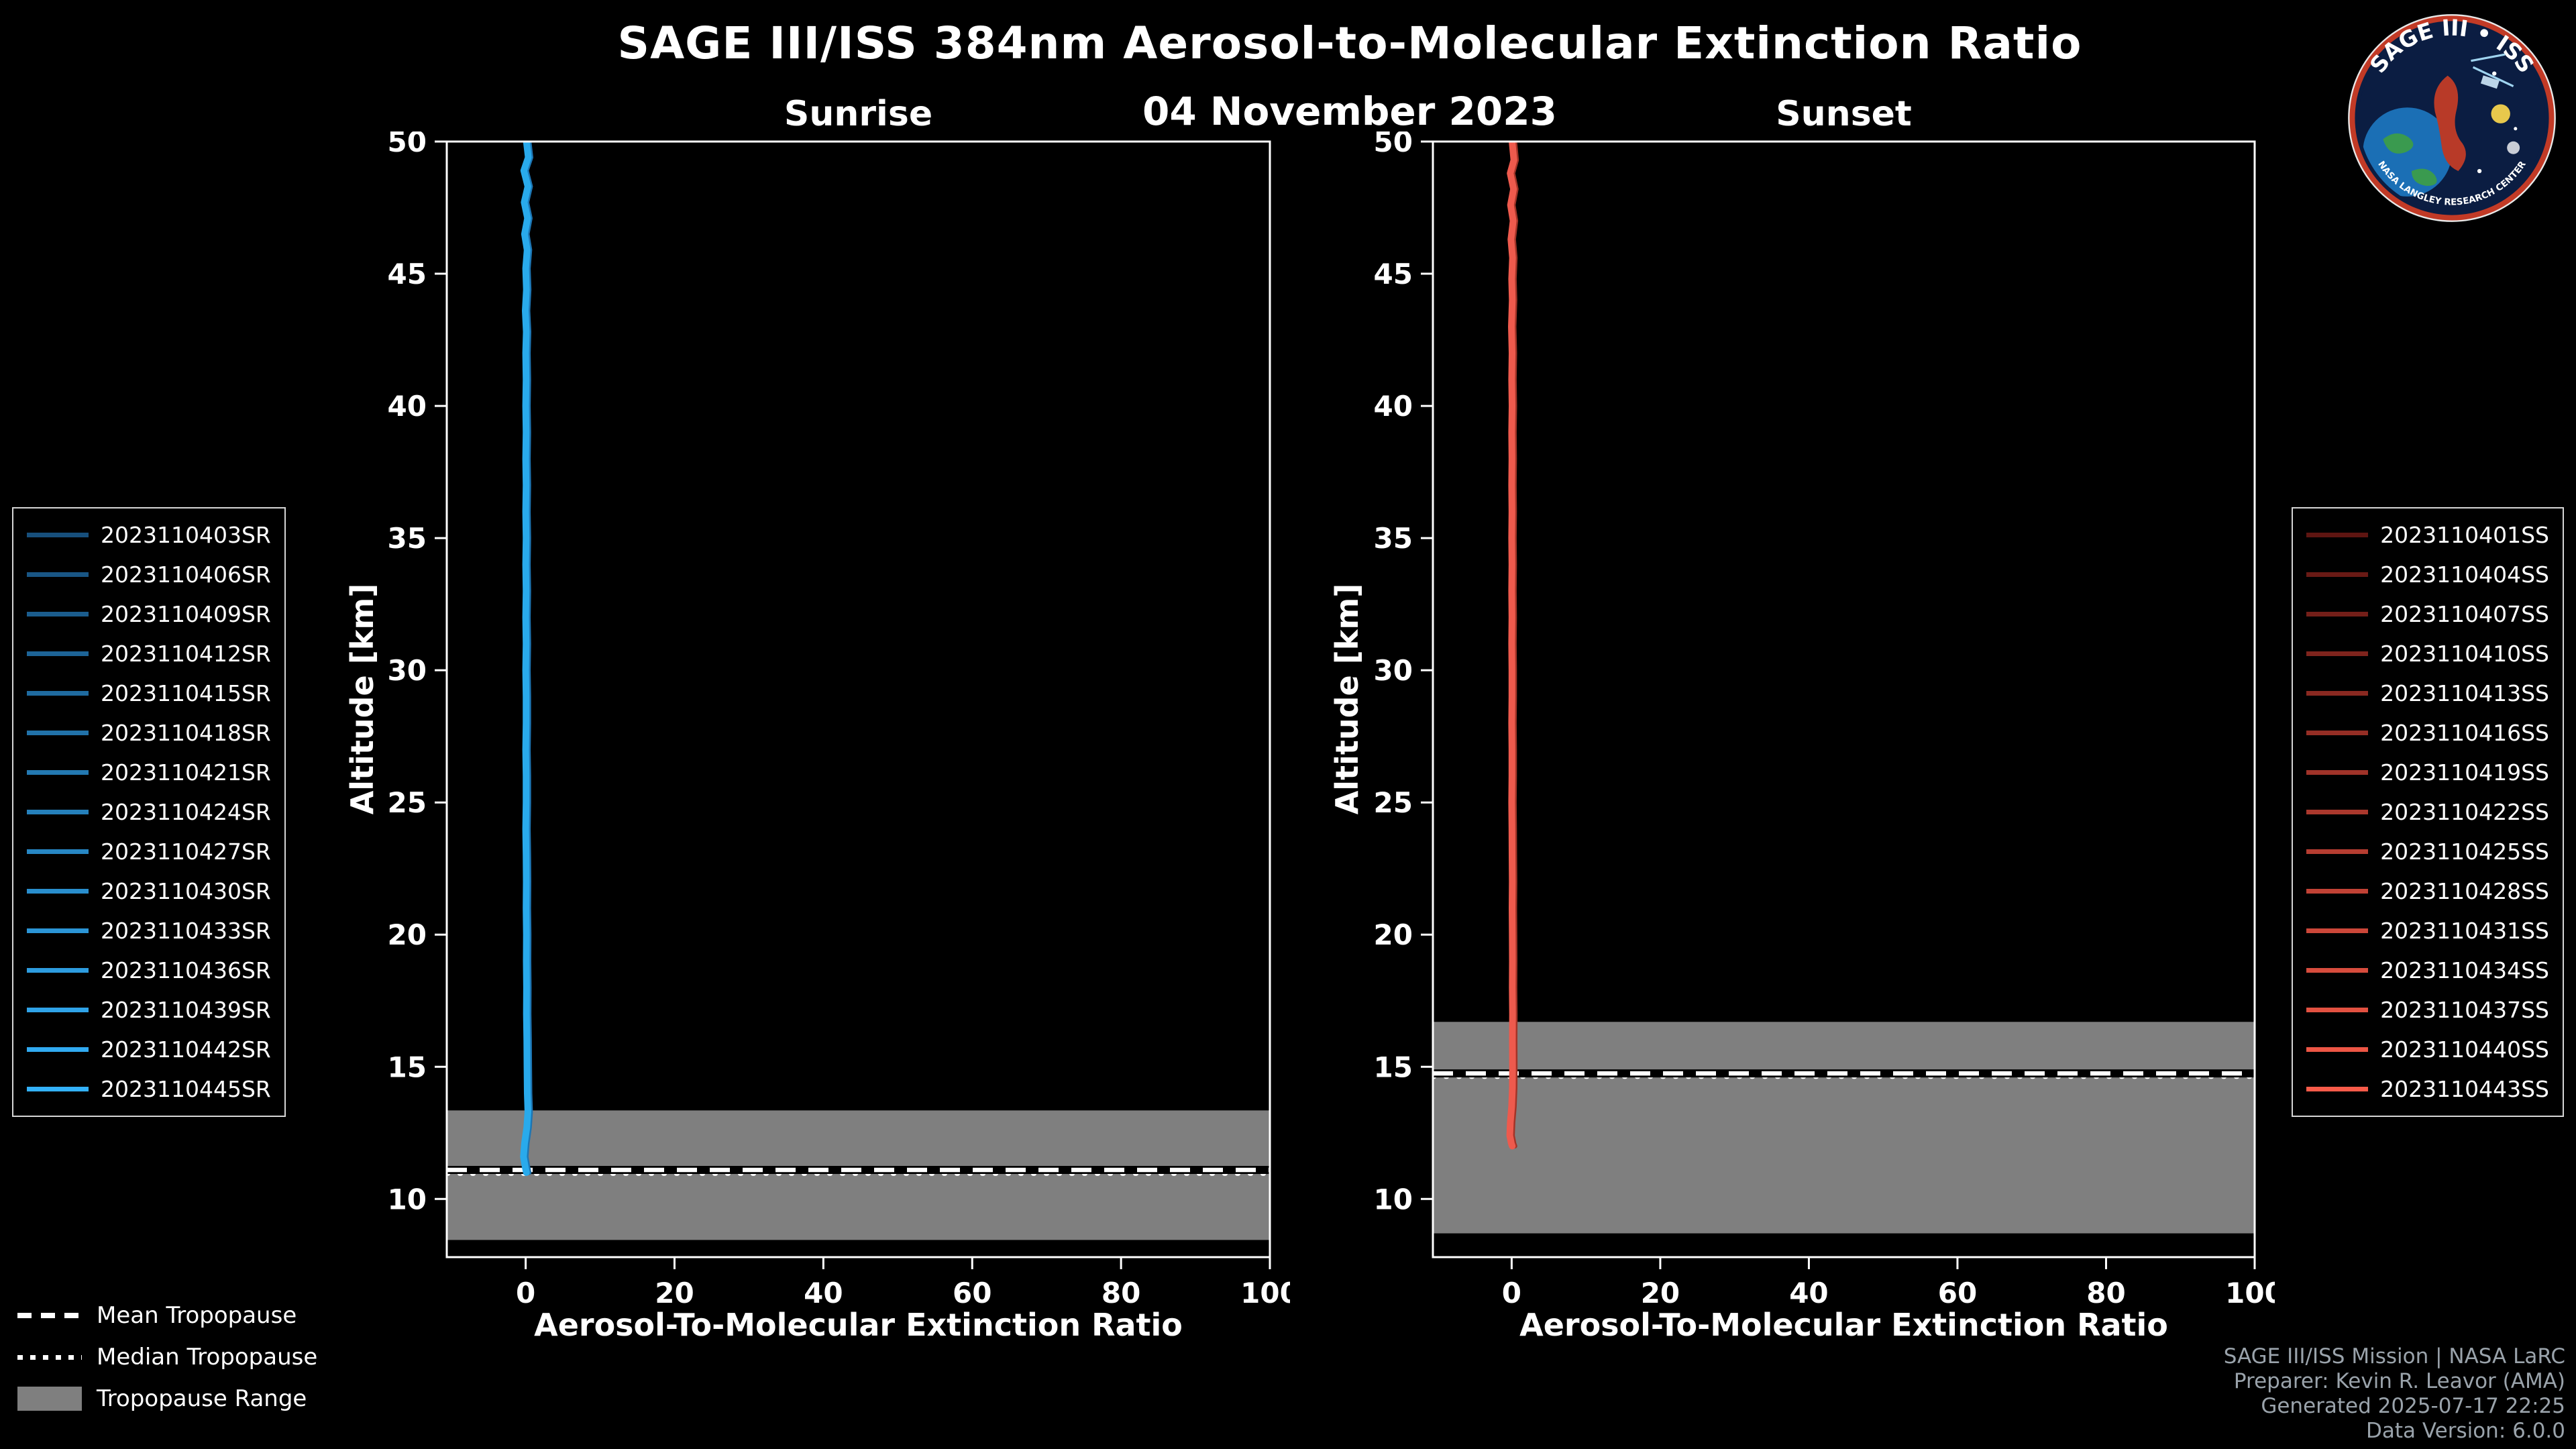 The height and width of the screenshot is (1449, 2576). What do you see at coordinates (1347, 699) in the screenshot?
I see `y-axis-label-sunset: Altitude [km]` at bounding box center [1347, 699].